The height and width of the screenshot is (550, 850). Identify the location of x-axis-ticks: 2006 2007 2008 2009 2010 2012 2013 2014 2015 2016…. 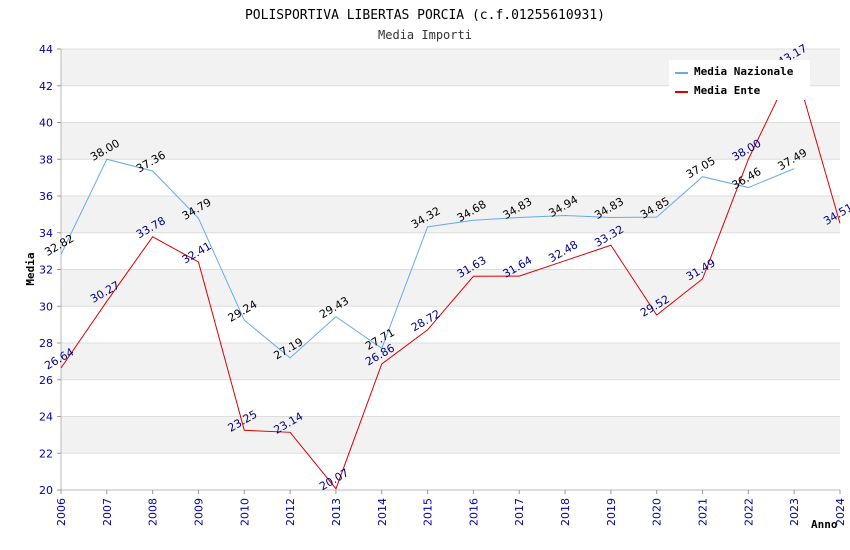
(451, 508).